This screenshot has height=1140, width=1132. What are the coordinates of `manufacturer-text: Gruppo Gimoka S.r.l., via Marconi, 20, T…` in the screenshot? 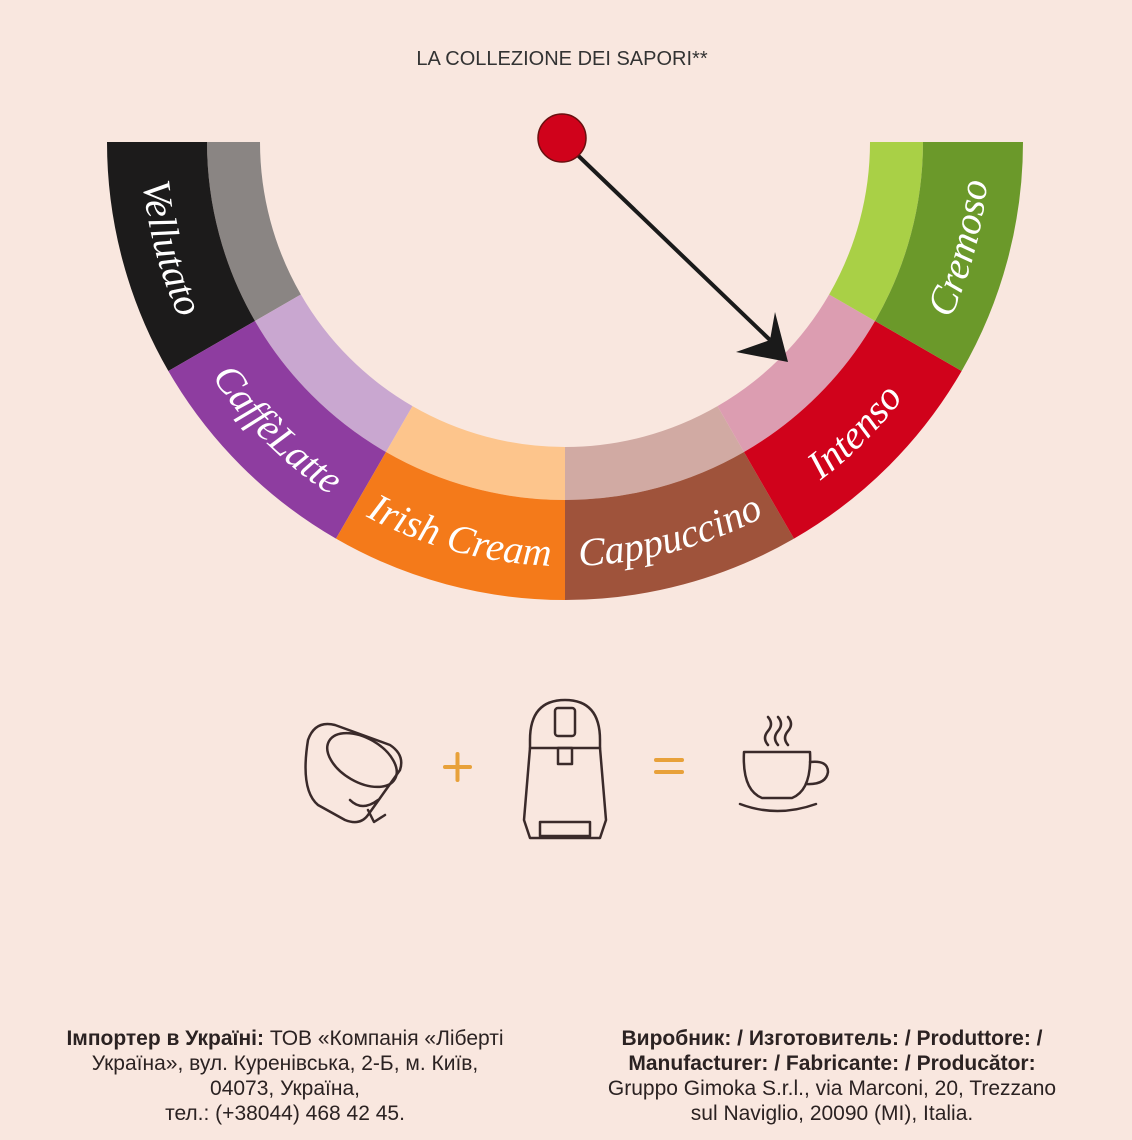 It's located at (832, 1088).